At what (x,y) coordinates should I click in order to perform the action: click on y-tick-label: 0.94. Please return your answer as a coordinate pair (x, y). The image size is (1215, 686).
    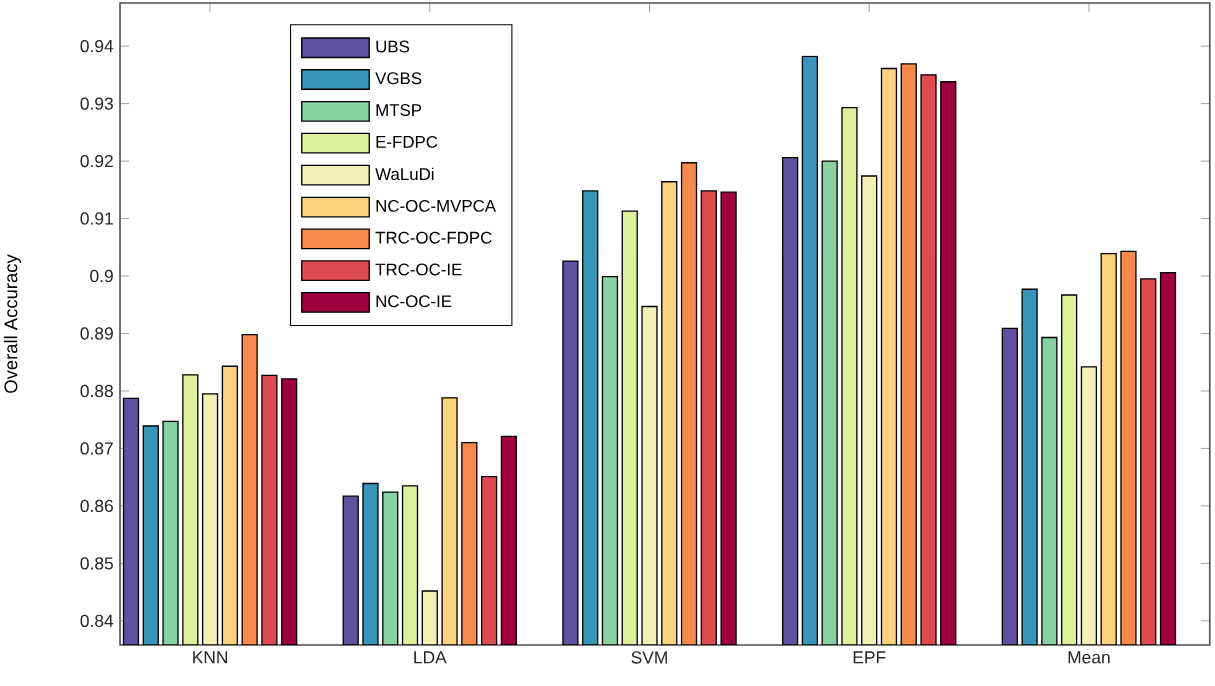
    Looking at the image, I should click on (97, 46).